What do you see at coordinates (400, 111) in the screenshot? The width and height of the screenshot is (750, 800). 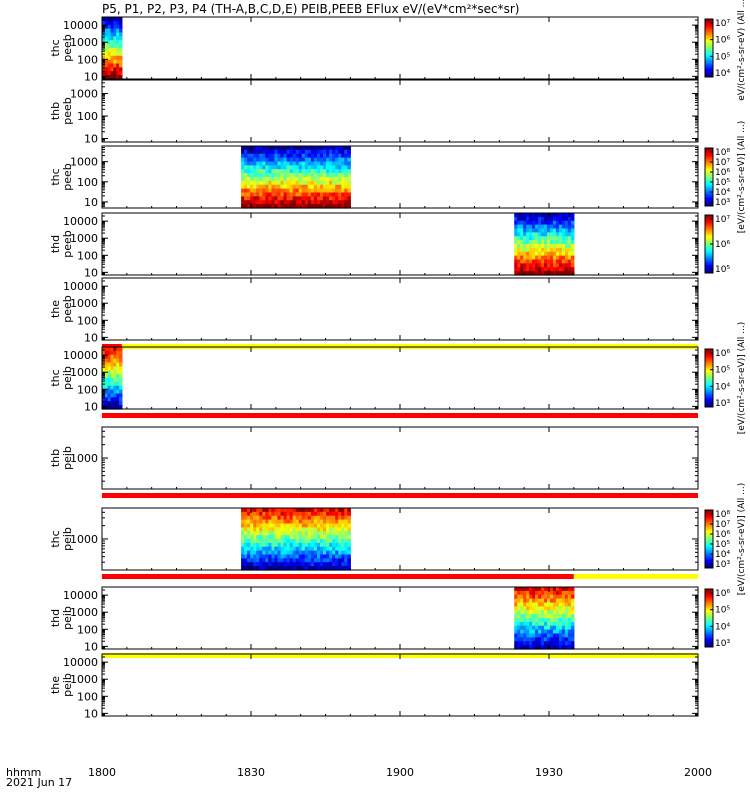 I see `panel-frame-thb-peeb` at bounding box center [400, 111].